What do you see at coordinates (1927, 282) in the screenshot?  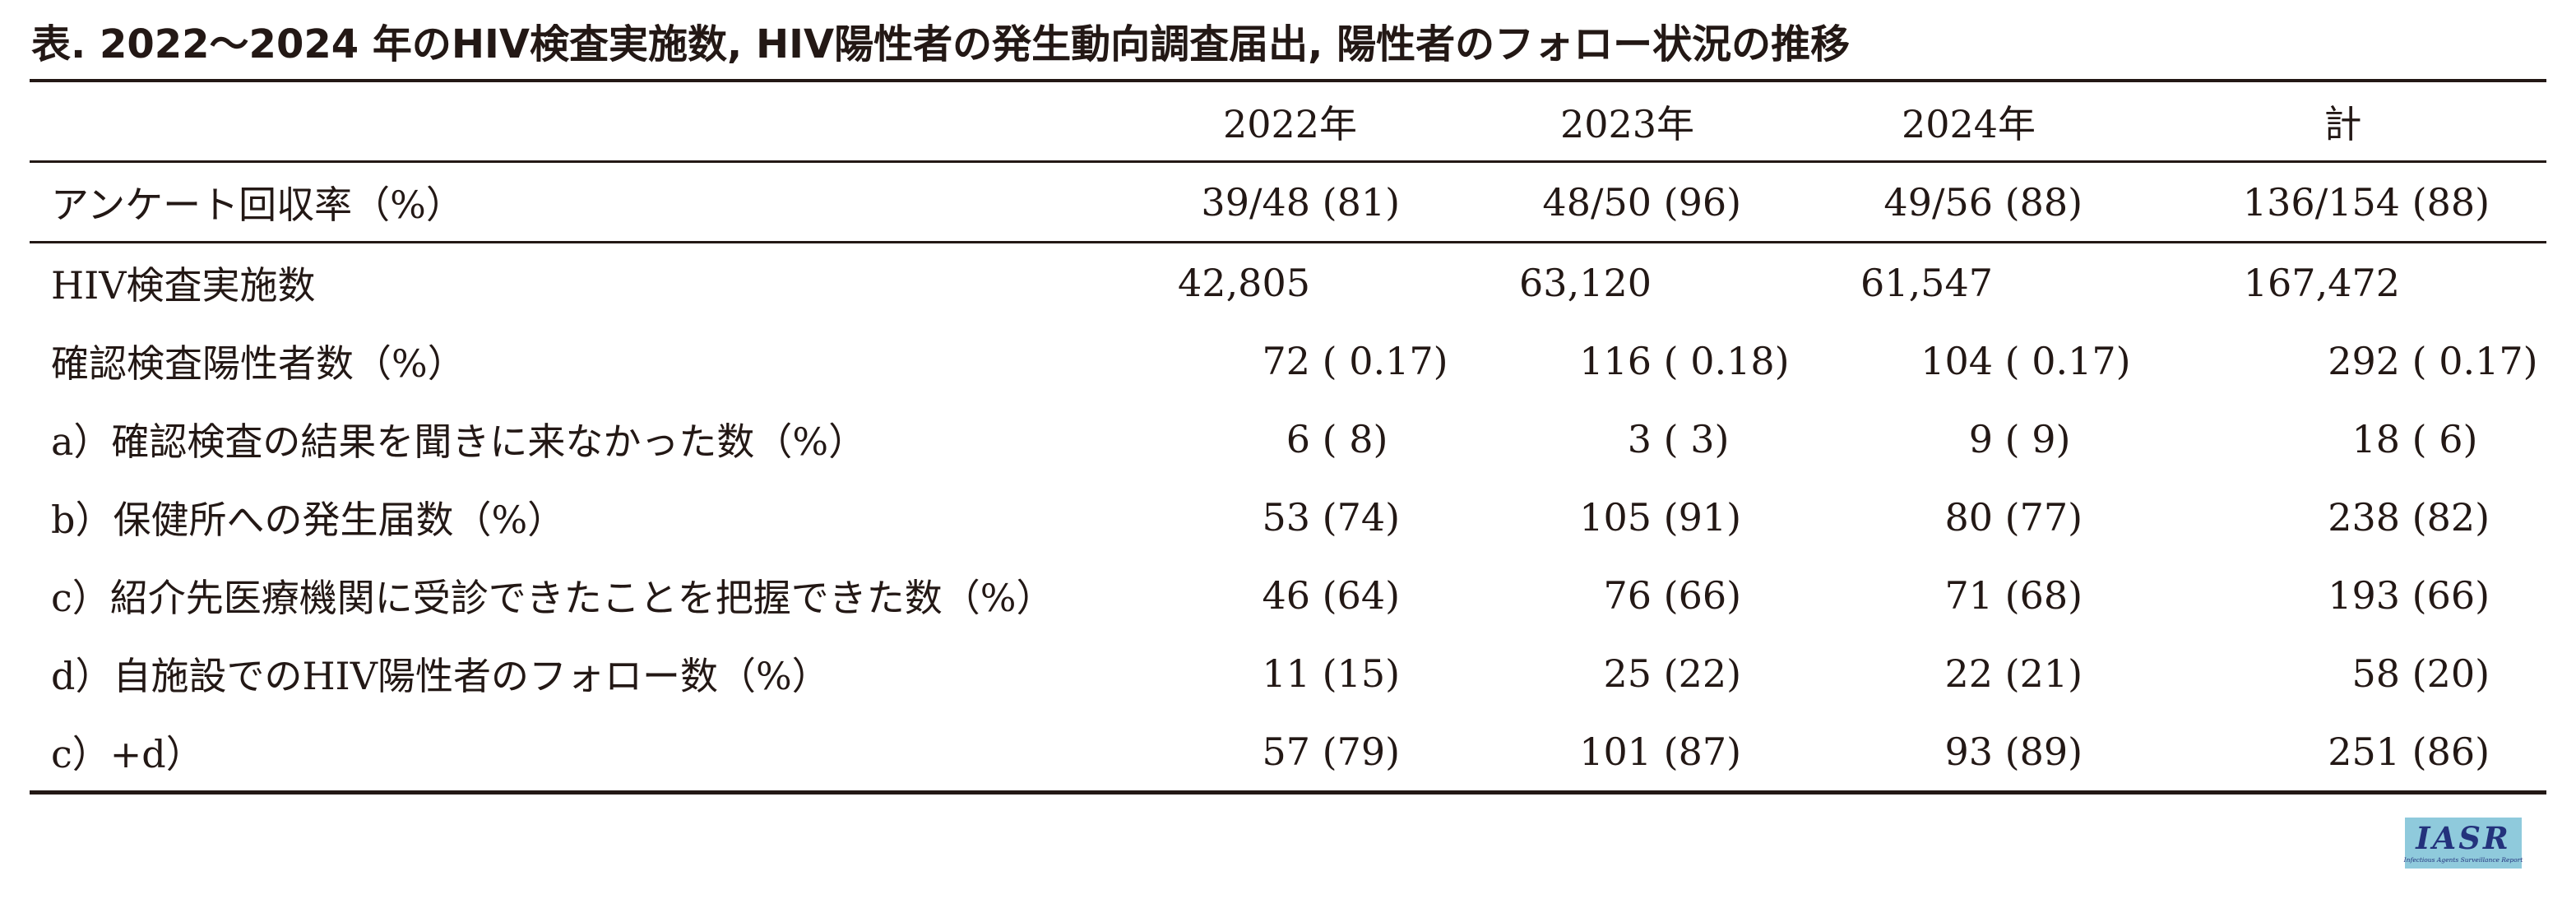 I see `value-number: 61,547` at bounding box center [1927, 282].